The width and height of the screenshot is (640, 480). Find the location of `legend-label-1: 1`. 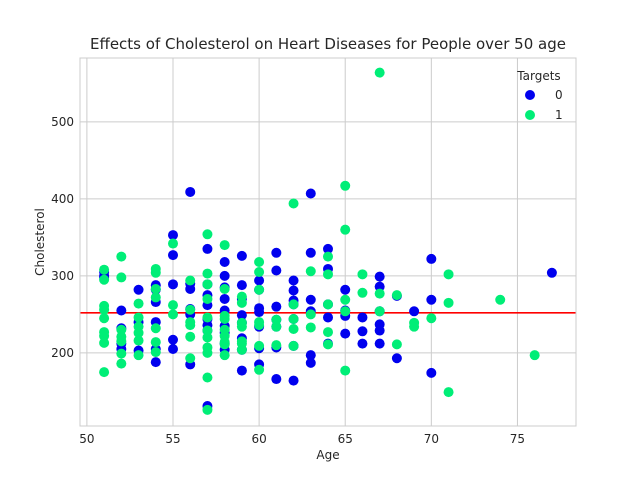

legend-label-1: 1 is located at coordinates (559, 115).